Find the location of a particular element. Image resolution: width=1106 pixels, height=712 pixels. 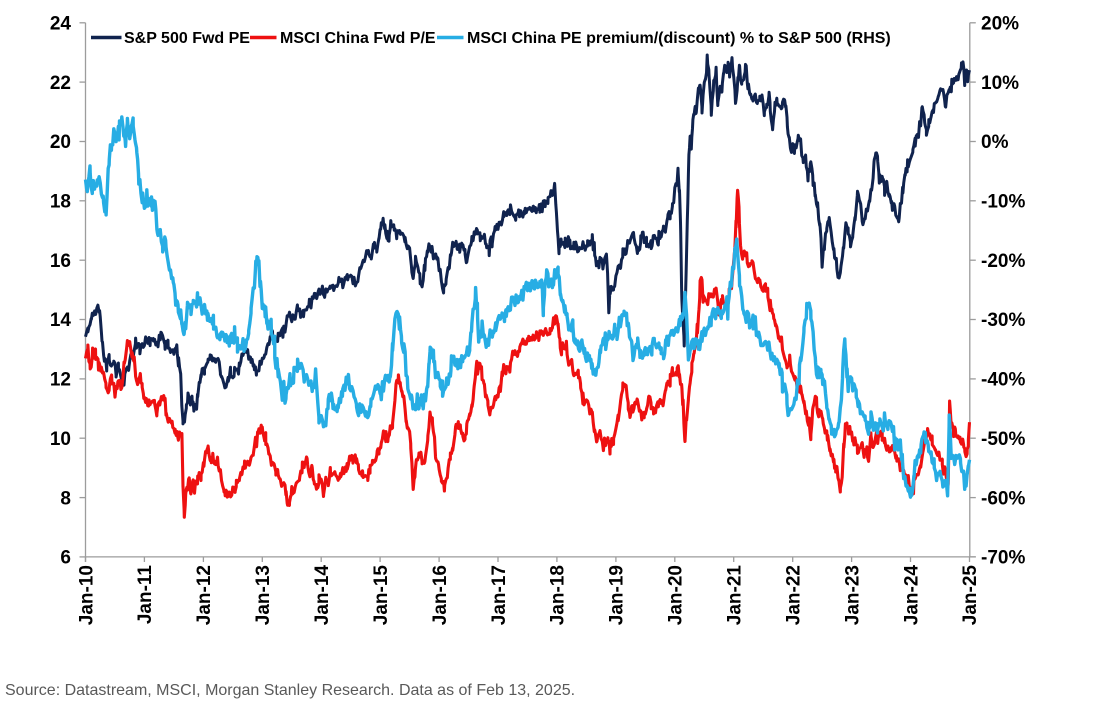

svg-text: -50% is located at coordinates (1003, 439).